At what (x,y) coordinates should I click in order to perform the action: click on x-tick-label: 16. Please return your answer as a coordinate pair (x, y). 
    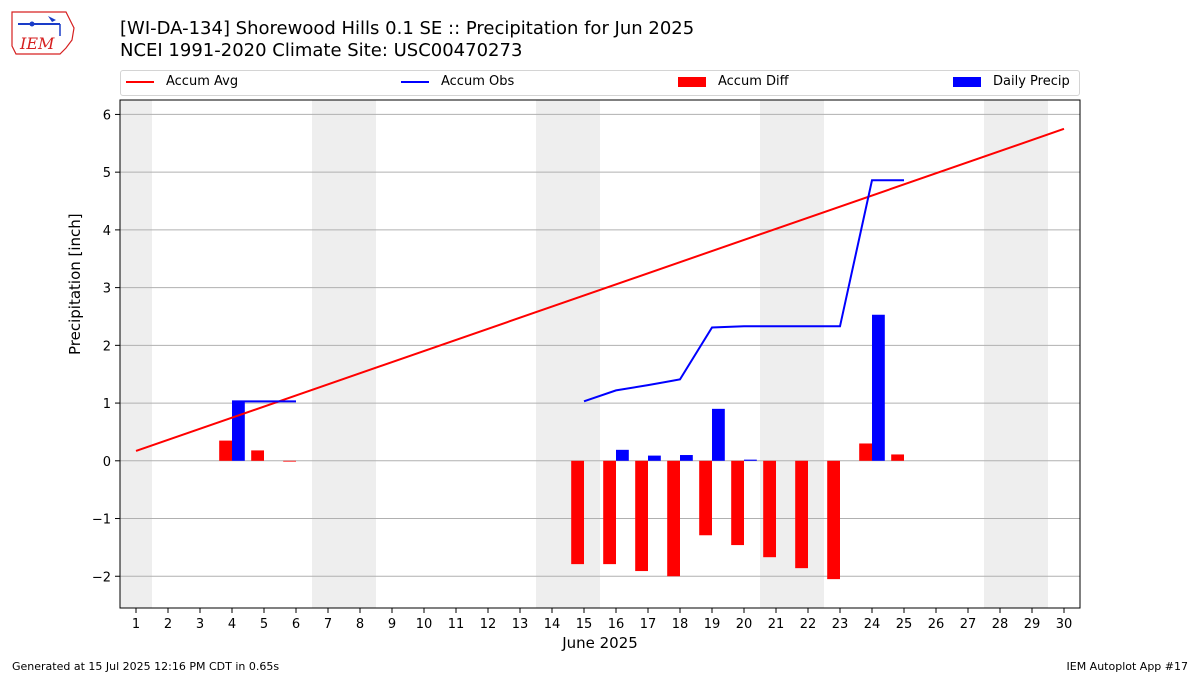
    Looking at the image, I should click on (616, 624).